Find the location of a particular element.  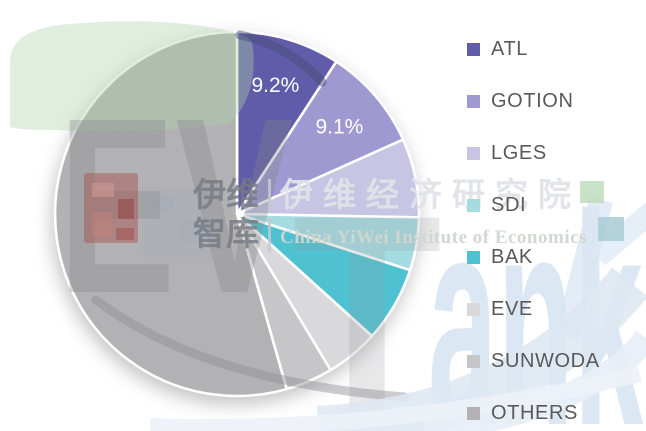

legend-item-sdi: SDI is located at coordinates (554, 205).